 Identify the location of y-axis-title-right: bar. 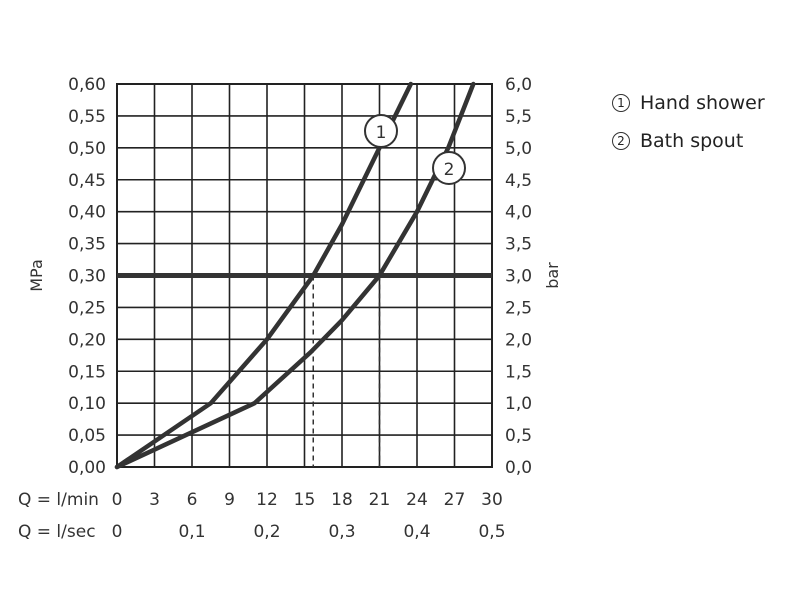
(552, 275).